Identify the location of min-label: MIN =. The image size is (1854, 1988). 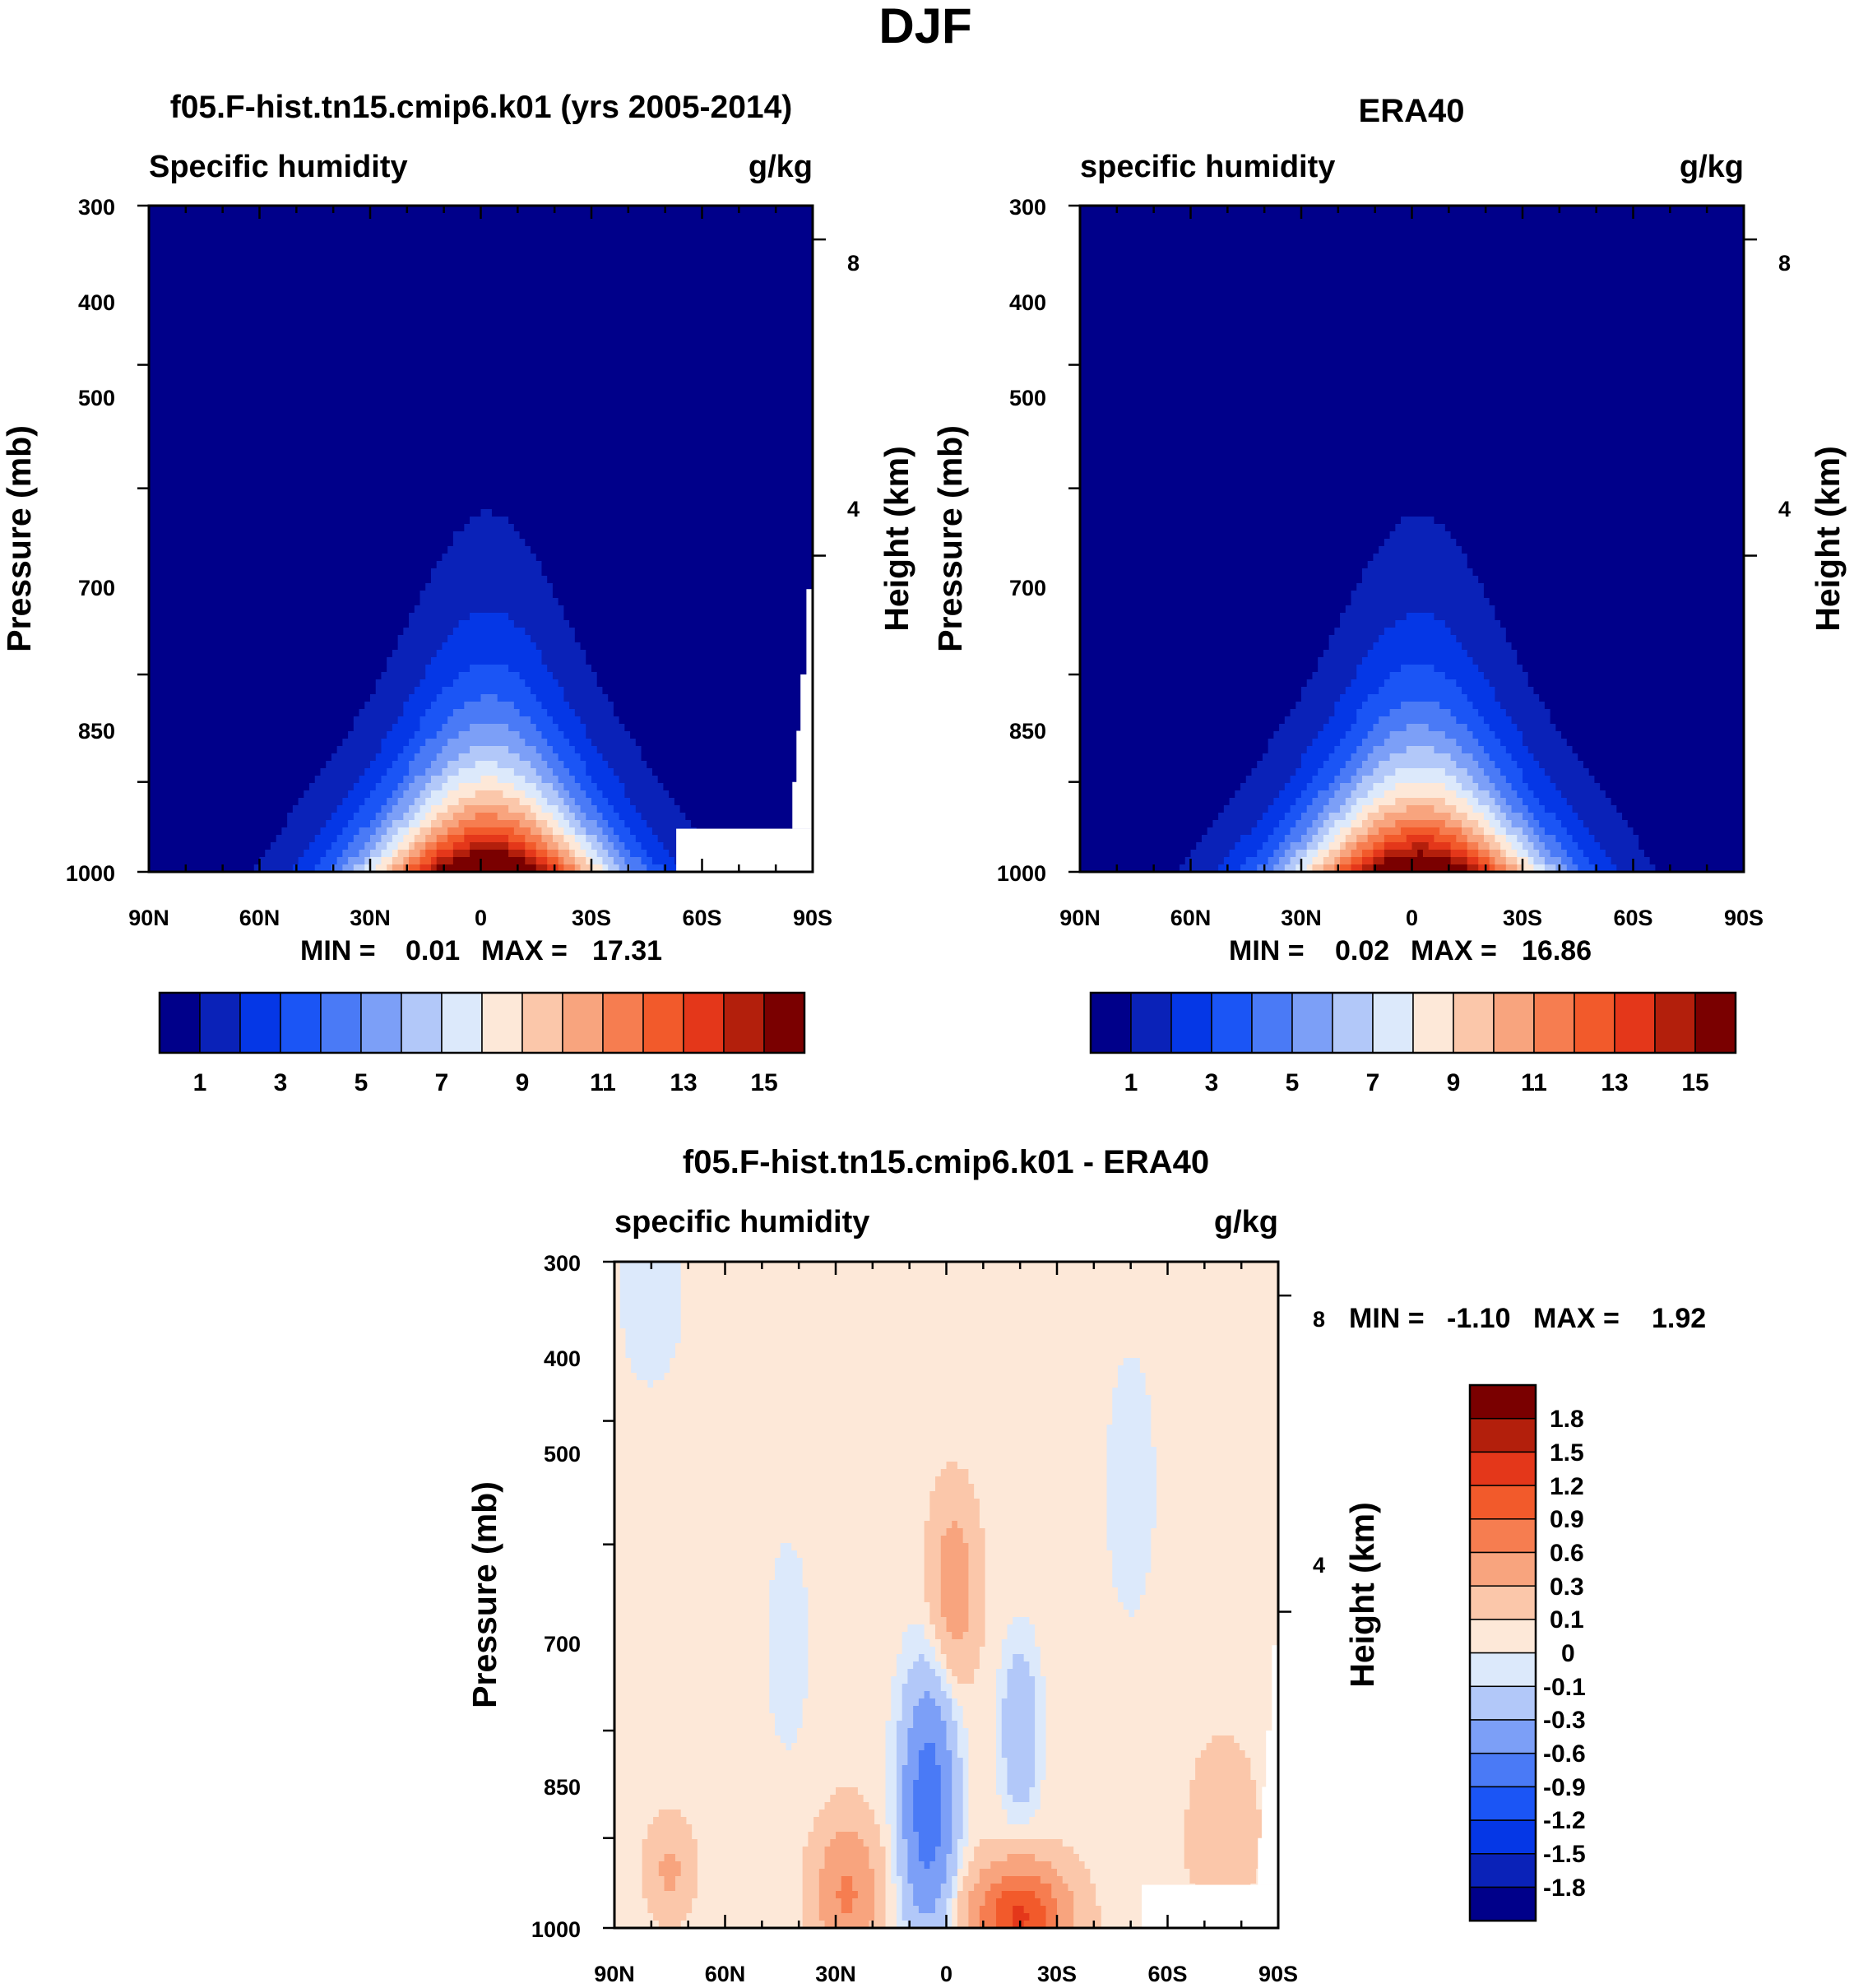
(1387, 1318).